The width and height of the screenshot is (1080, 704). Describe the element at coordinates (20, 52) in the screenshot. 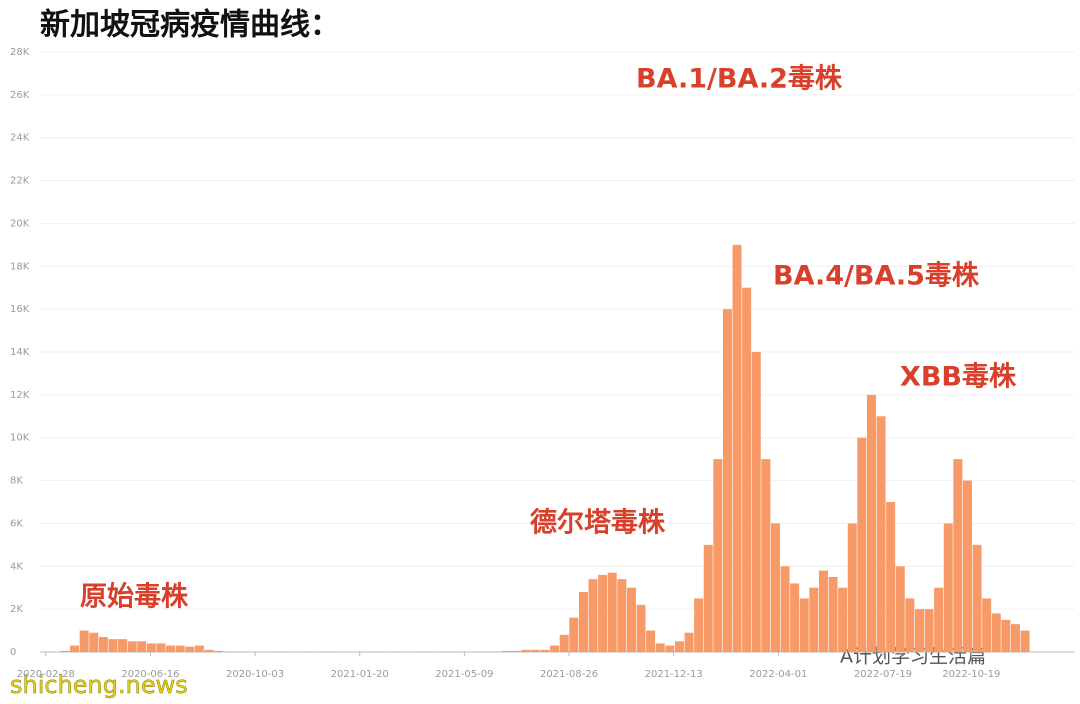

I see `y-tick-label: 28K` at that location.